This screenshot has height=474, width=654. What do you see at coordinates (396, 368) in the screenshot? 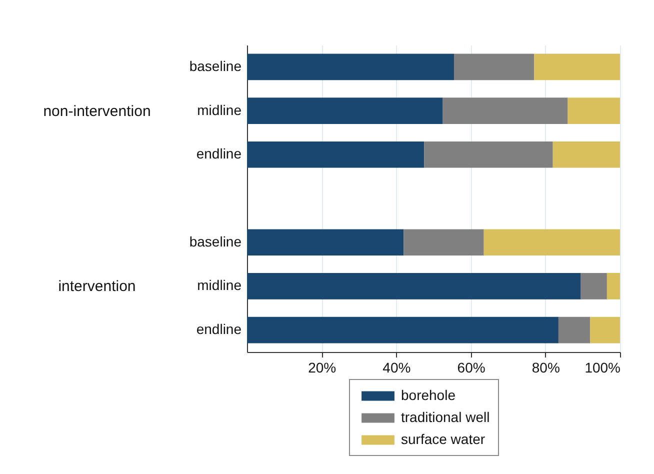
I see `x-tick-label: 40%` at bounding box center [396, 368].